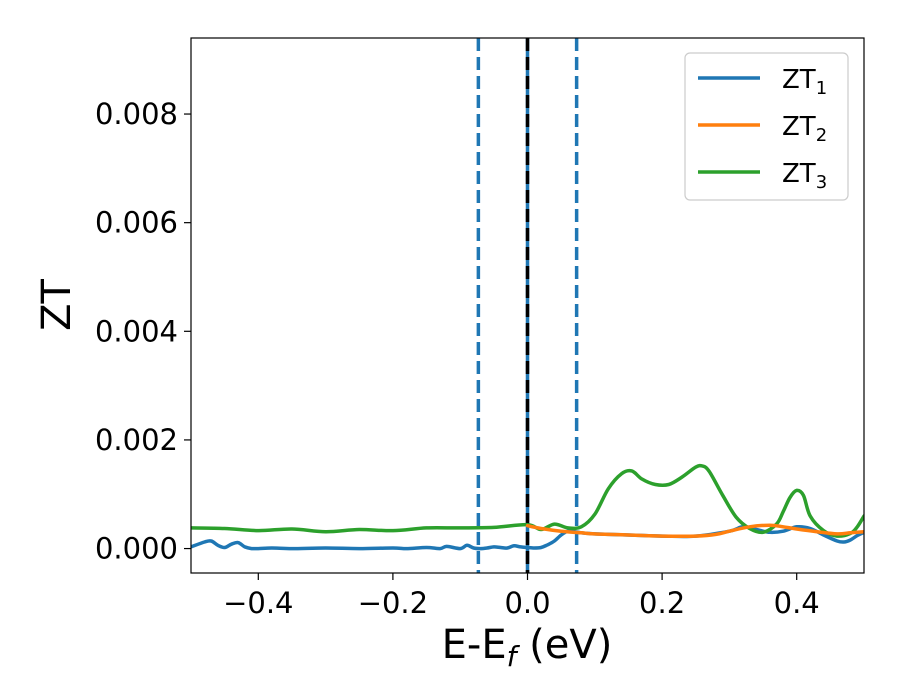  What do you see at coordinates (136, 440) in the screenshot?
I see `y-tick-label: 0.002` at bounding box center [136, 440].